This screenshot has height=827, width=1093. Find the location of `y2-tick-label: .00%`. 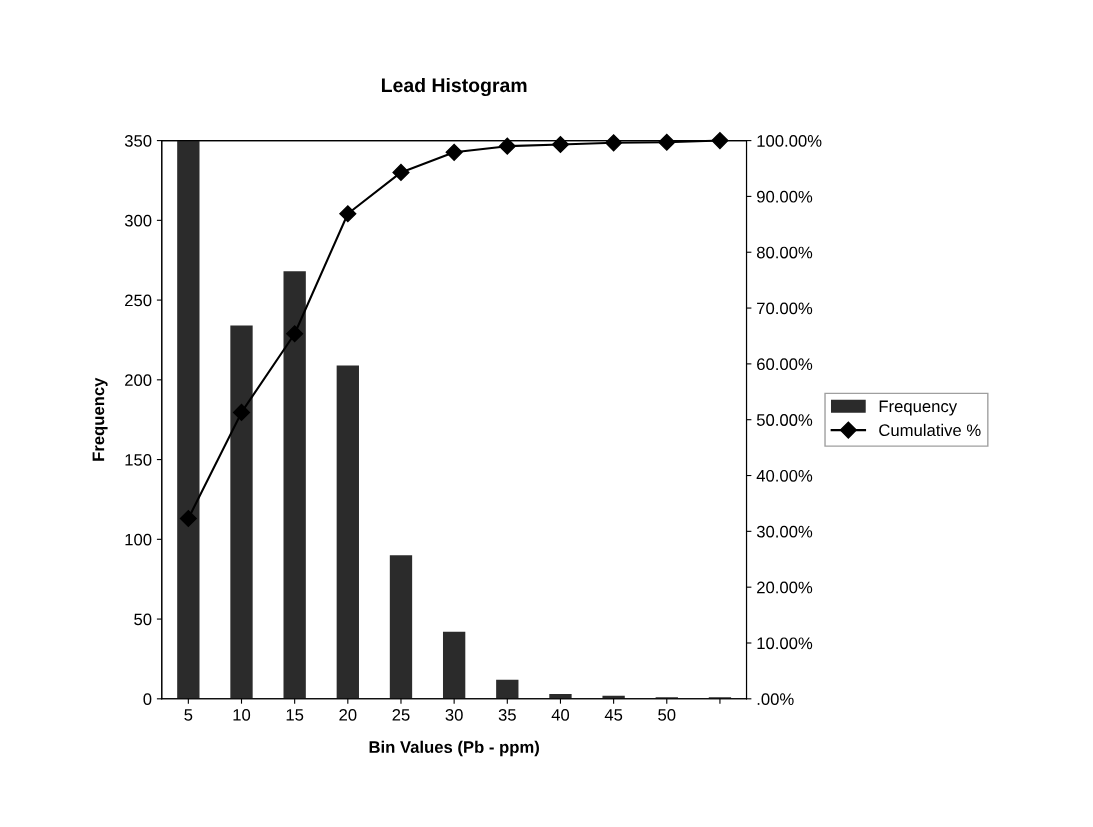

y2-tick-label: .00% is located at coordinates (775, 699).